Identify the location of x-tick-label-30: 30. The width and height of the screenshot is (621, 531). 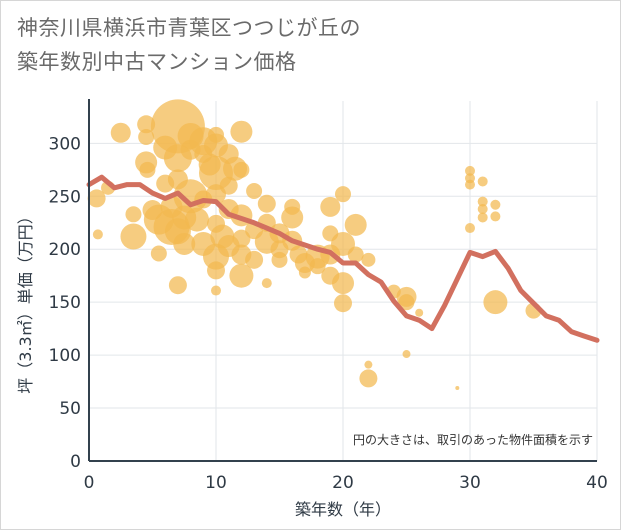
(470, 483).